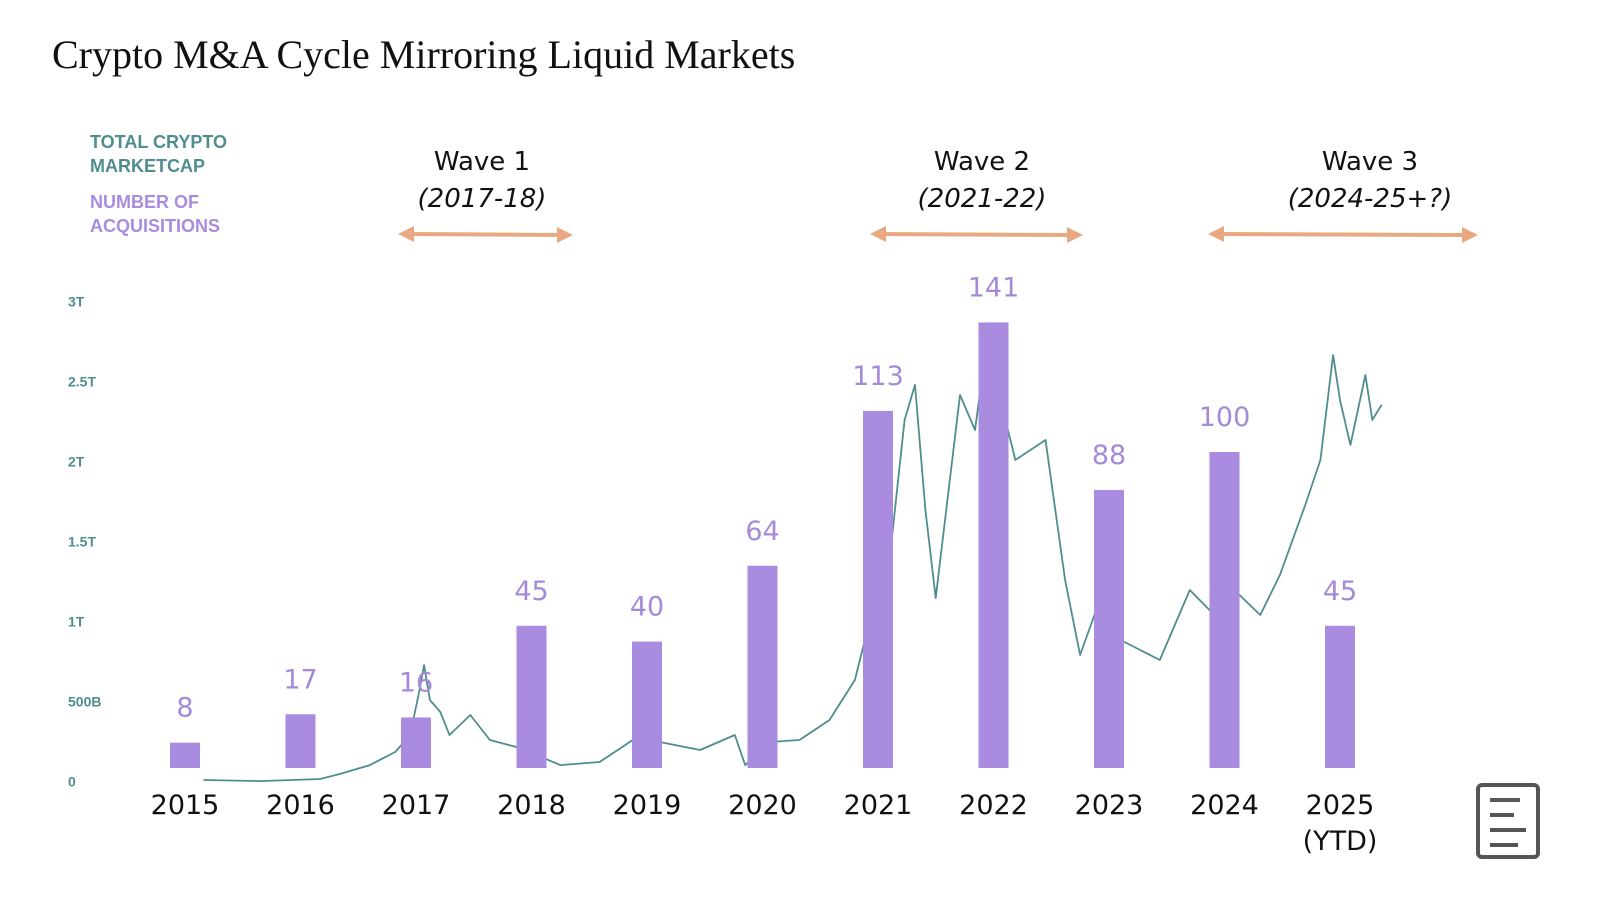 This screenshot has height=900, width=1600. Describe the element at coordinates (762, 805) in the screenshot. I see `x-tick-label: 2020` at that location.